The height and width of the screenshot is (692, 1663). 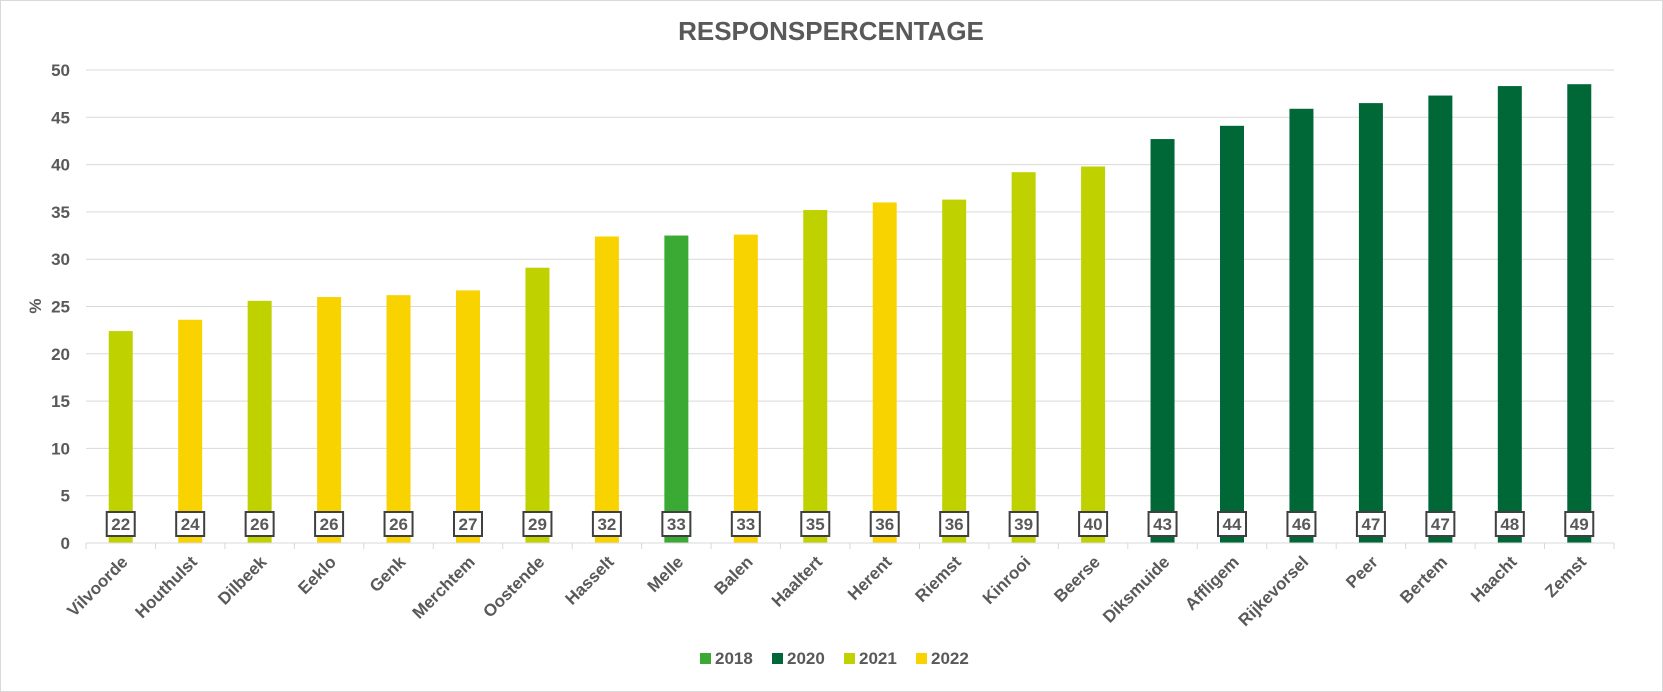 I want to click on y-tick-labels: 0 5 10 15 20 25 30 35 40 45 50, so click(x=60, y=307).